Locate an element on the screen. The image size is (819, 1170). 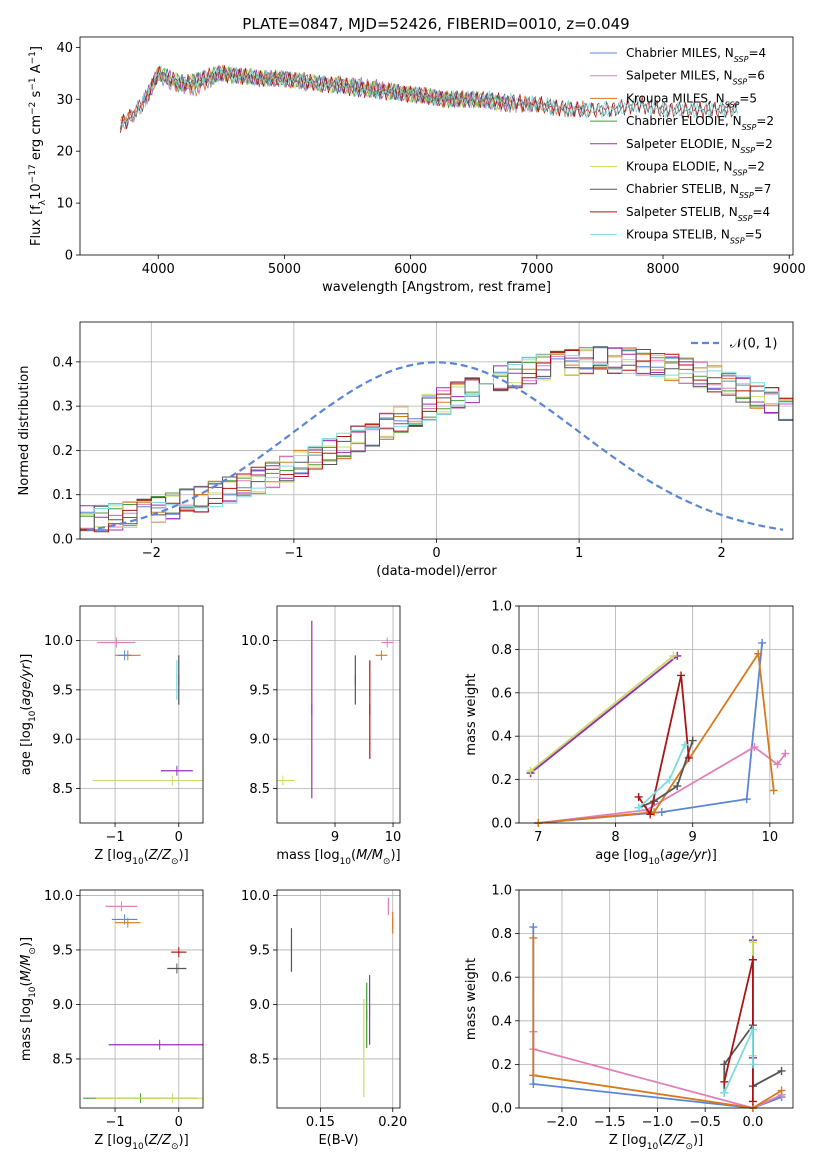
y-tick-label: 1.0 is located at coordinates (501, 607).